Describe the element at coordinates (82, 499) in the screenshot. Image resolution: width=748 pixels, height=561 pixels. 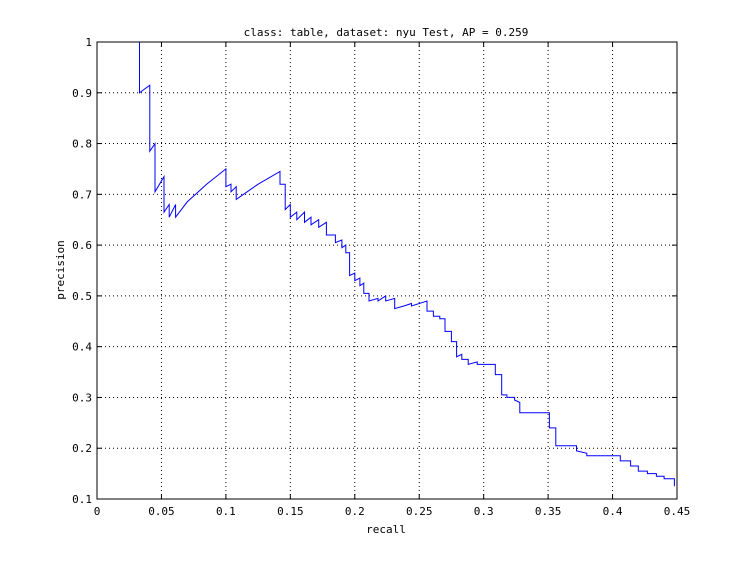
I see `y-tick-label: 0.1` at that location.